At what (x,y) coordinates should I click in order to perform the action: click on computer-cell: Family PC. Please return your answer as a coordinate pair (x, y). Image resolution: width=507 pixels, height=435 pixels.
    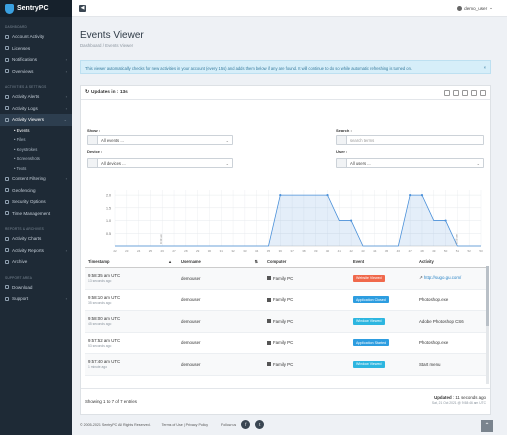
    Looking at the image, I should click on (307, 342).